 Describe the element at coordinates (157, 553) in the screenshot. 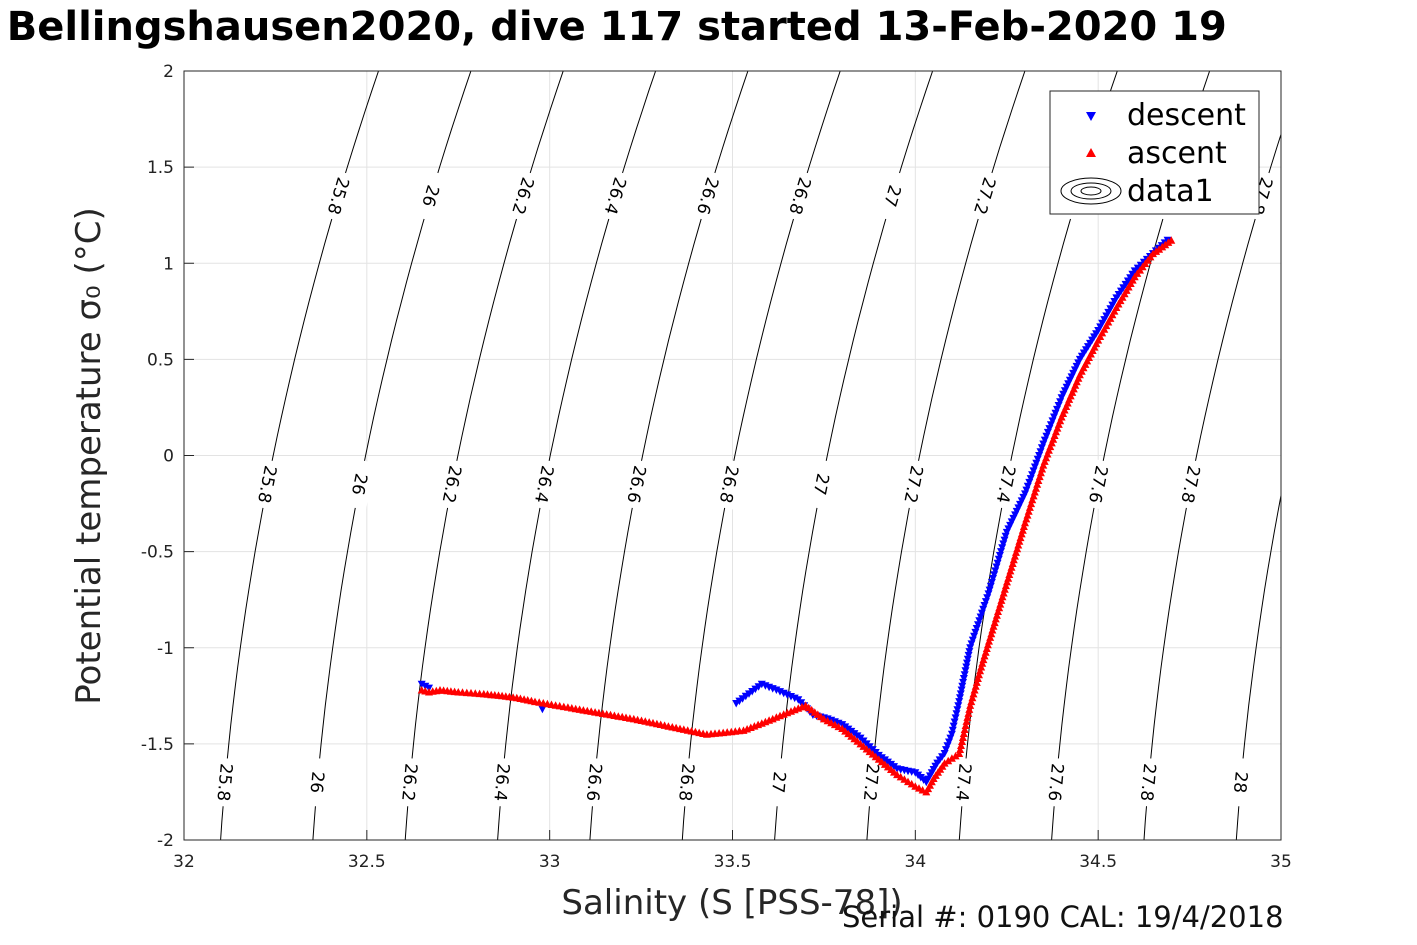

I see `y-tick-label: -0.5` at that location.